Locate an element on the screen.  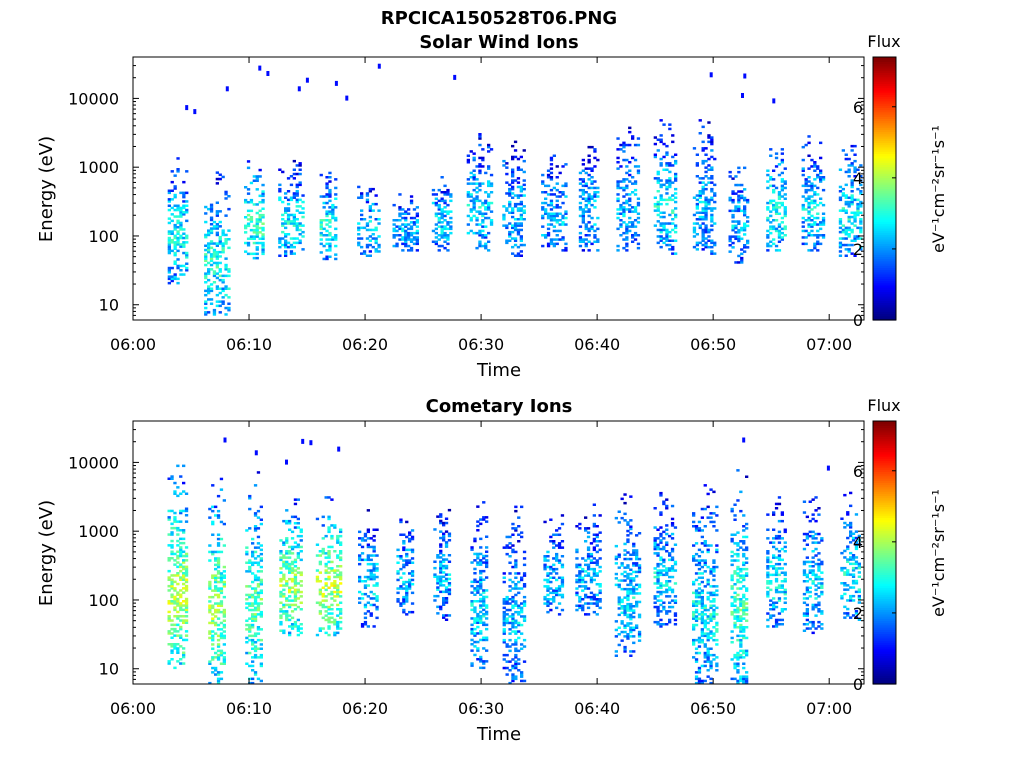
panel-title-cometary: Cometary Ions is located at coordinates (499, 406).